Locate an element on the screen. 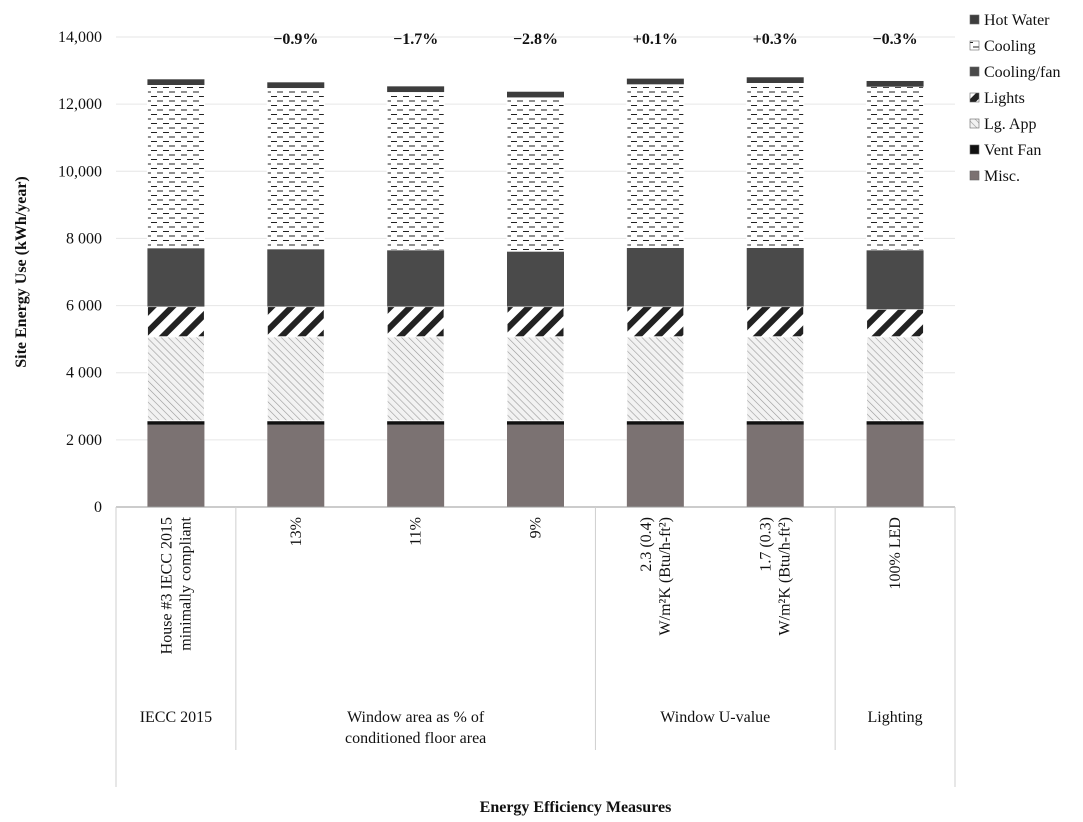  category-label: 100% LED is located at coordinates (895, 553).